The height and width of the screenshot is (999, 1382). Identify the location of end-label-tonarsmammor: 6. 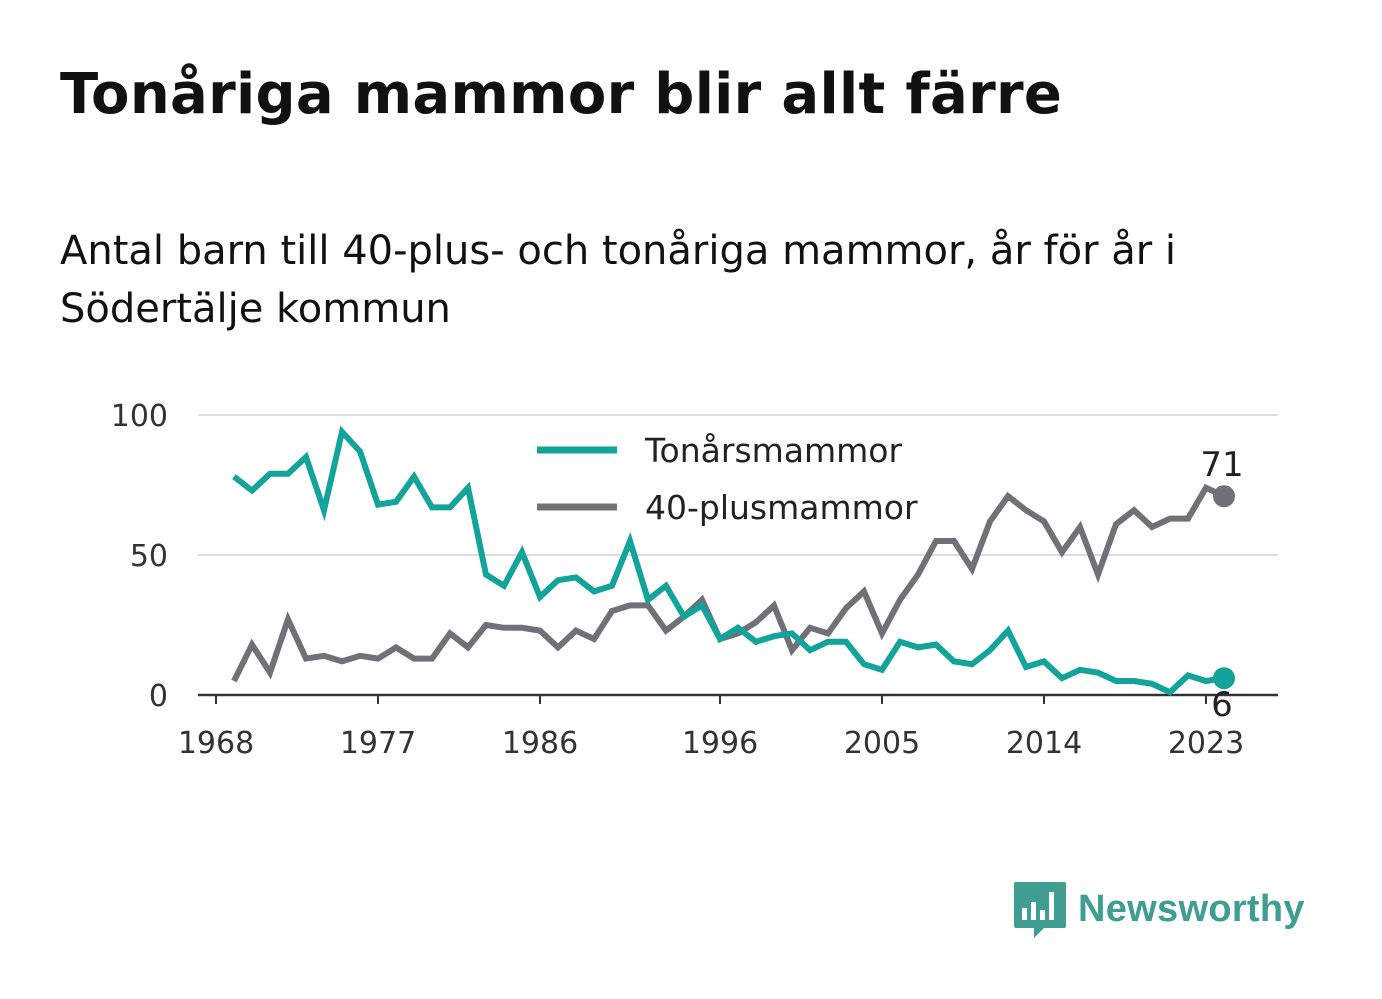
(1222, 705).